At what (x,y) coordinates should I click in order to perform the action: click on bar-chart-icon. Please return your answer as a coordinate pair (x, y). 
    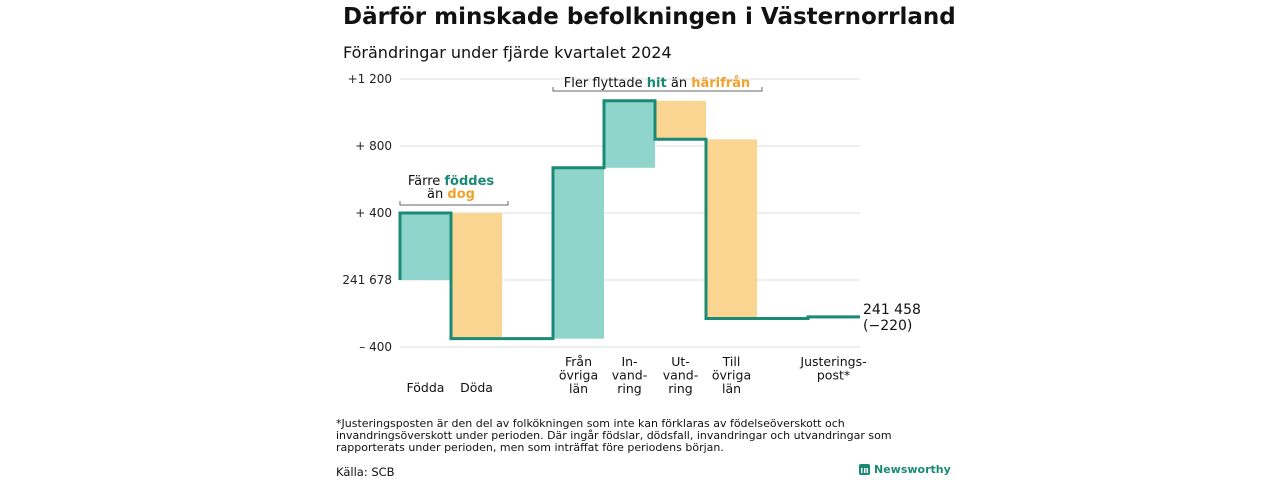
    Looking at the image, I should click on (864, 469).